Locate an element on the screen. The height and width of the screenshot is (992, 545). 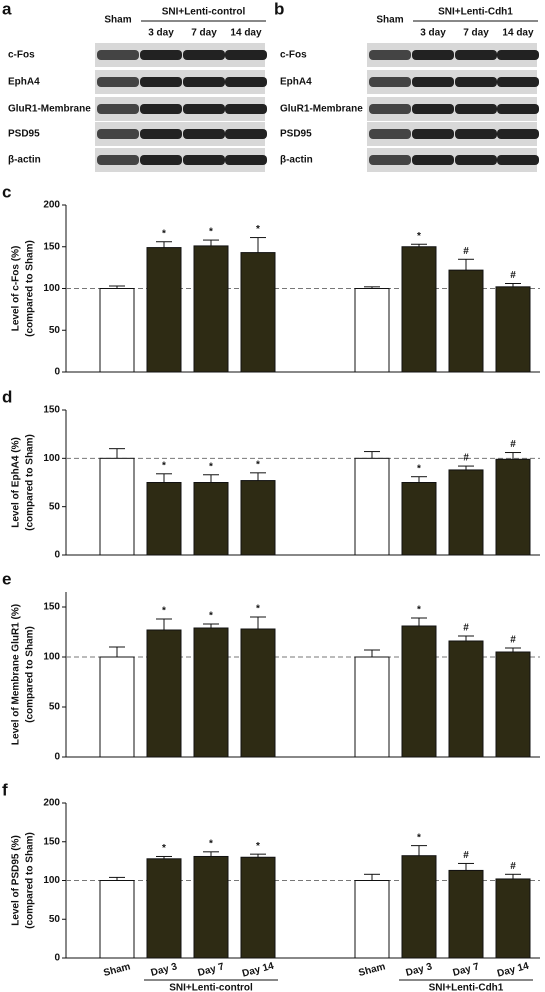
y-tick-label: 50 is located at coordinates (55, 919).